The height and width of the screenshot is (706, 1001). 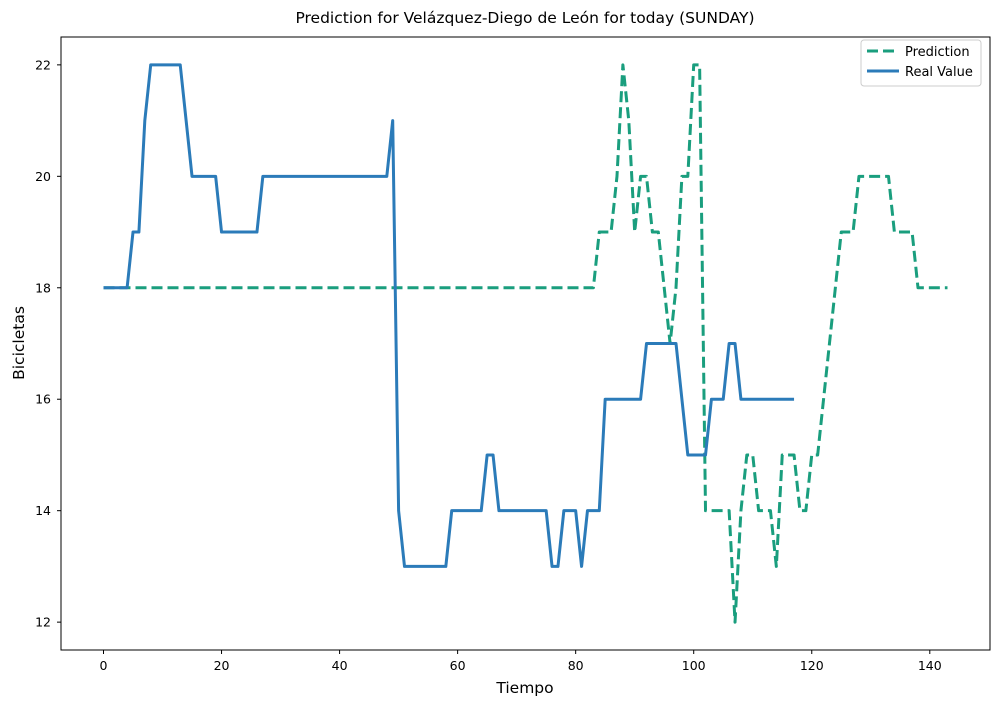 I want to click on y-axis-label: Bicicletas, so click(x=19, y=343).